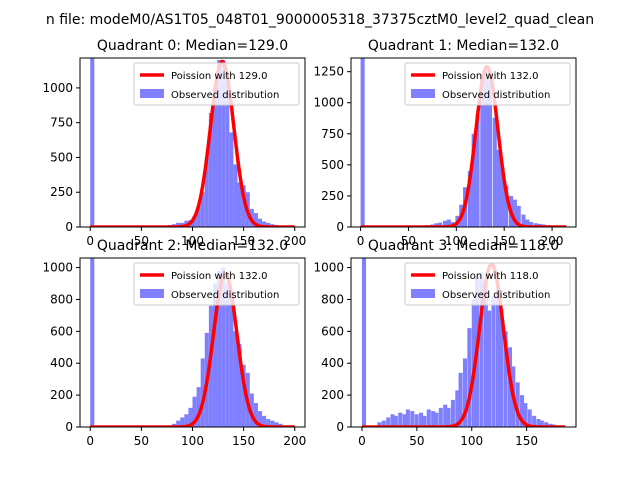 Image resolution: width=640 pixels, height=480 pixels. Describe the element at coordinates (61, 363) in the screenshot. I see `y-tick-label: 400` at that location.